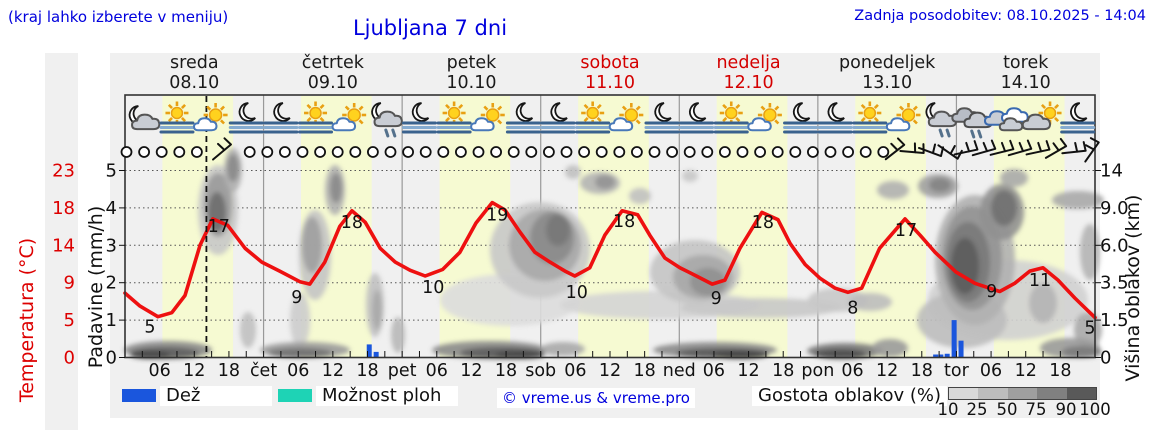 Image resolution: width=1152 pixels, height=443 pixels. Describe the element at coordinates (748, 63) in the screenshot. I see `day-name: nedelja` at that location.